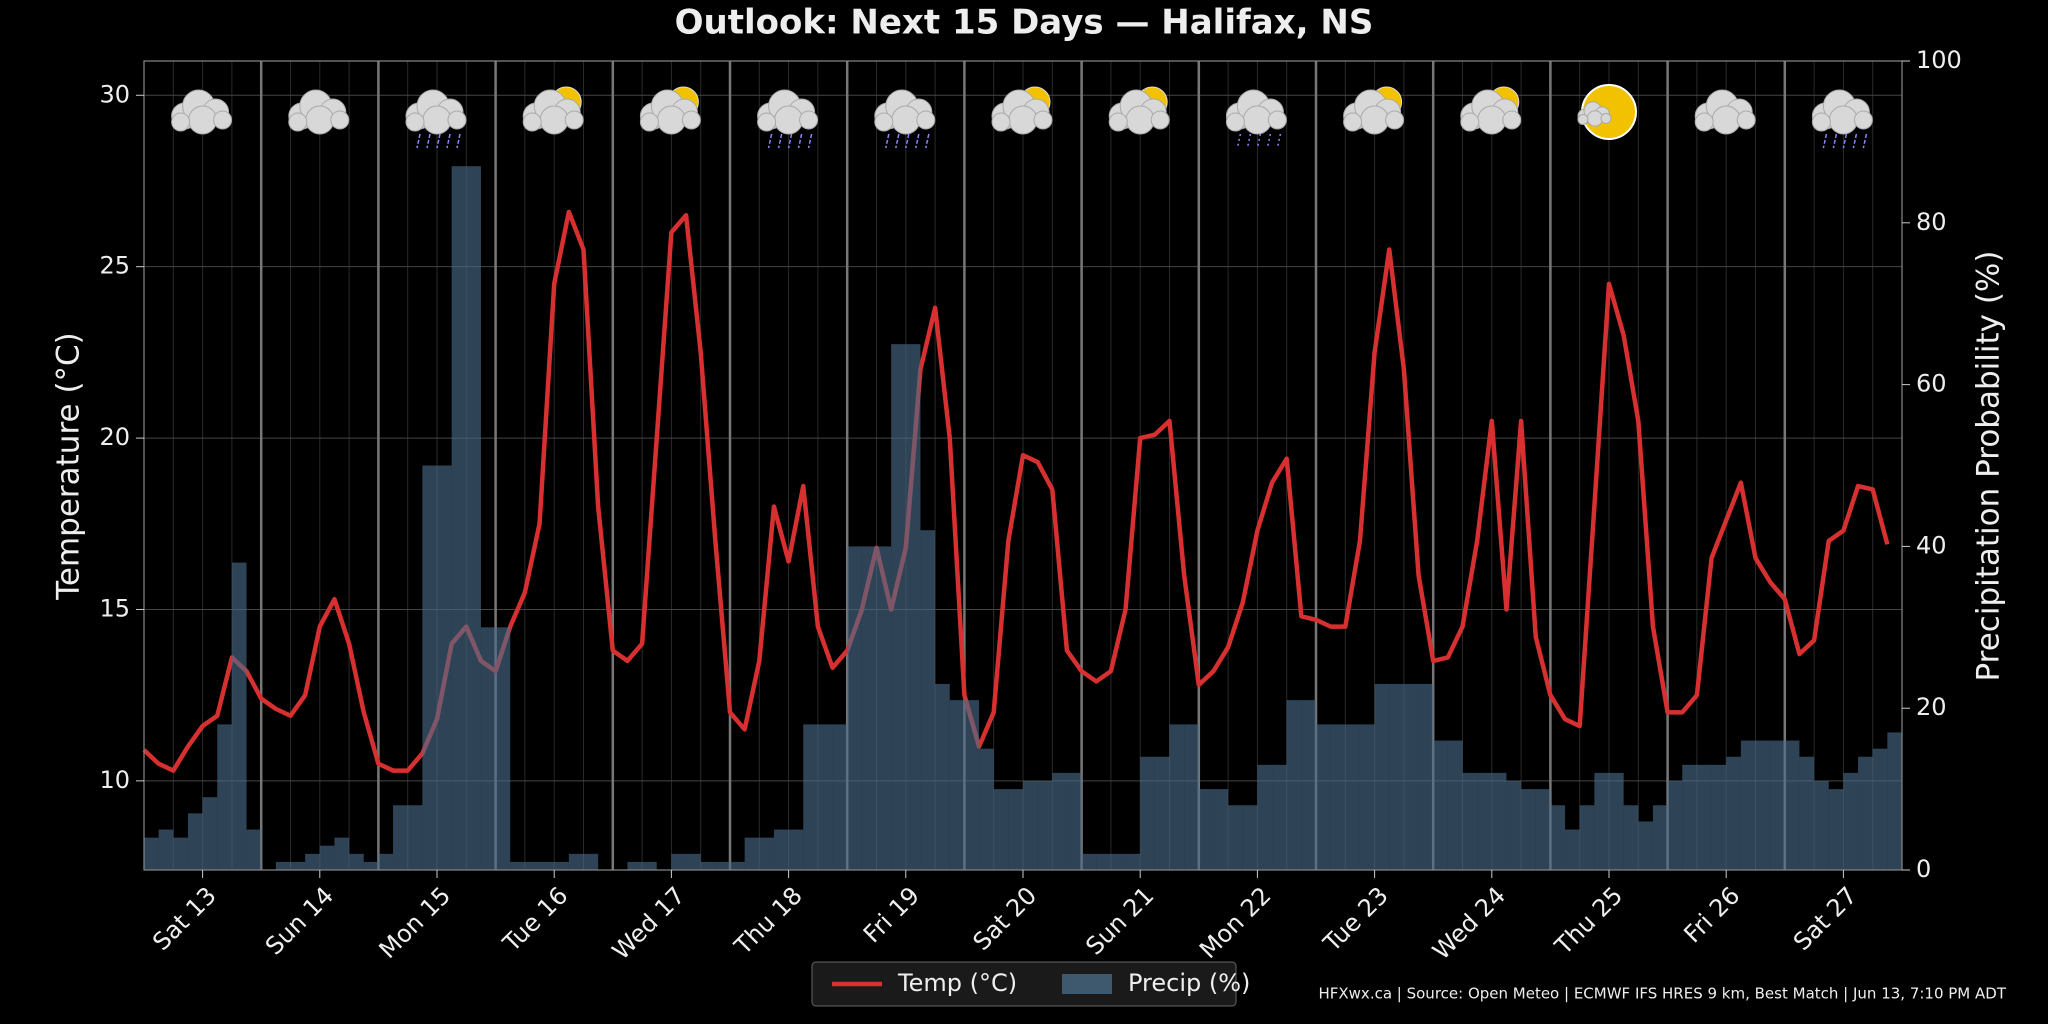 Image resolution: width=2048 pixels, height=1024 pixels. What do you see at coordinates (1931, 222) in the screenshot?
I see `y2-tick-label: 80` at bounding box center [1931, 222].